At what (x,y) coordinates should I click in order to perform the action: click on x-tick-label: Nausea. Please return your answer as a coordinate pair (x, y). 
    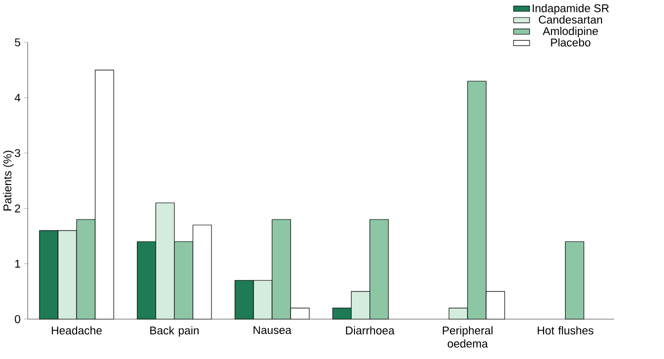
    Looking at the image, I should click on (273, 330).